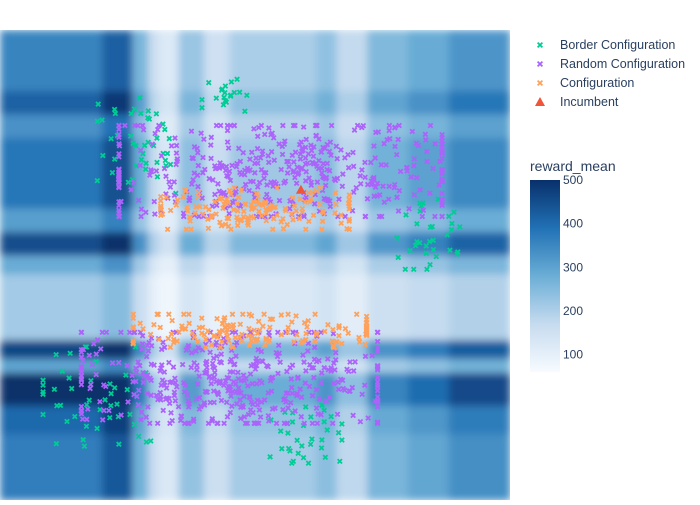  What do you see at coordinates (611, 64) in the screenshot?
I see `legend-item: Random Configuration` at bounding box center [611, 64].